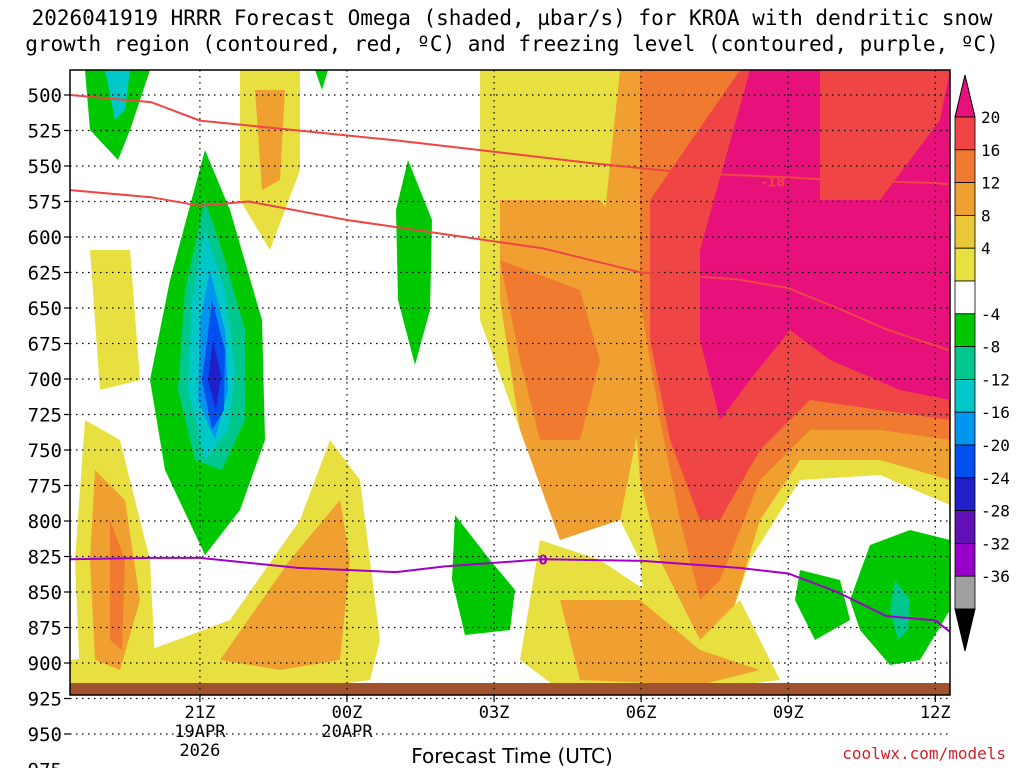 This screenshot has width=1024, height=768. What do you see at coordinates (199, 751) in the screenshot?
I see `x-tick-label: 2026` at bounding box center [199, 751].